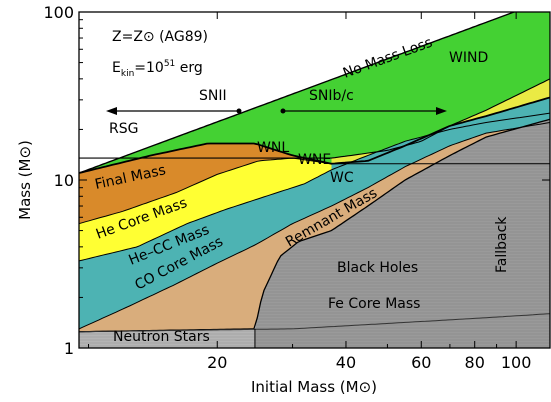 The width and height of the screenshot is (551, 402). I want to click on y-tick-label: 100, so click(58, 12).